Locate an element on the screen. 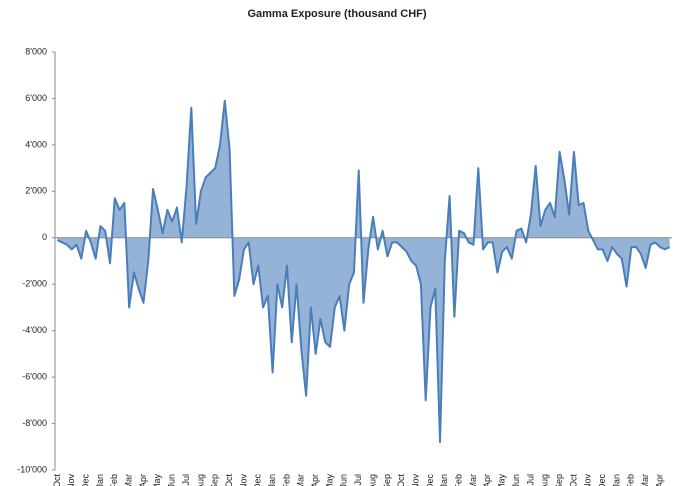 The image size is (674, 486). y-tick-label: -10'000 is located at coordinates (32, 469).